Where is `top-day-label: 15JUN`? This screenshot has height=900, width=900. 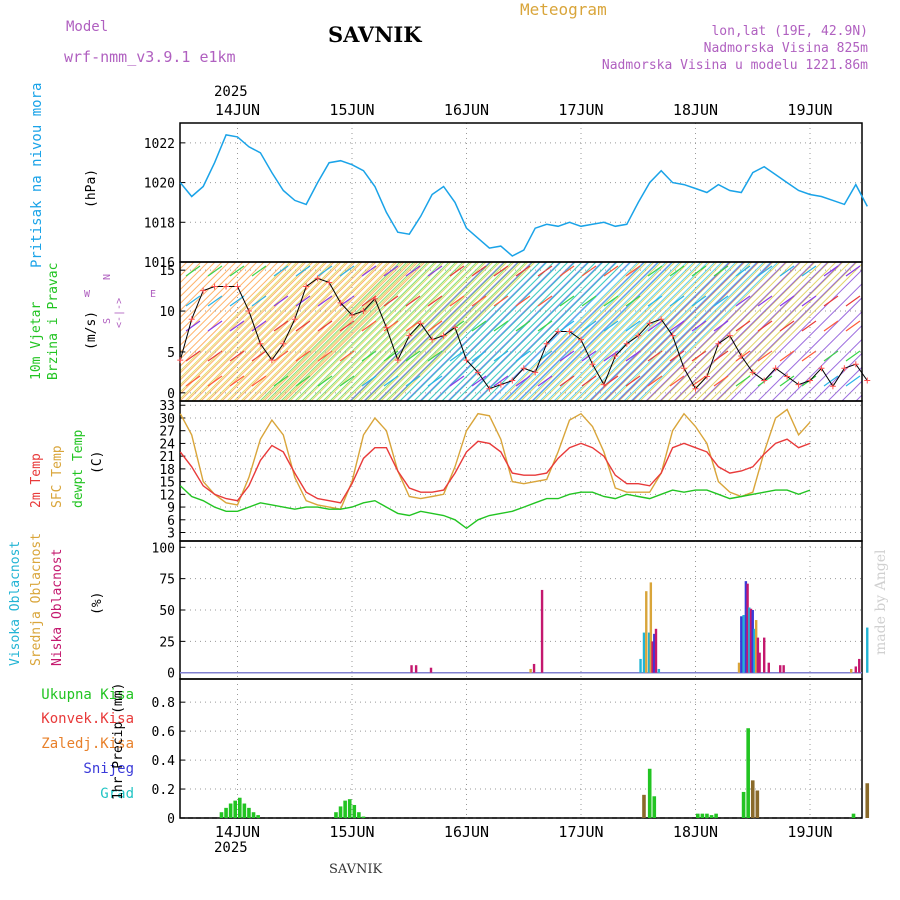
top-day-label: 15JUN is located at coordinates (351, 110).